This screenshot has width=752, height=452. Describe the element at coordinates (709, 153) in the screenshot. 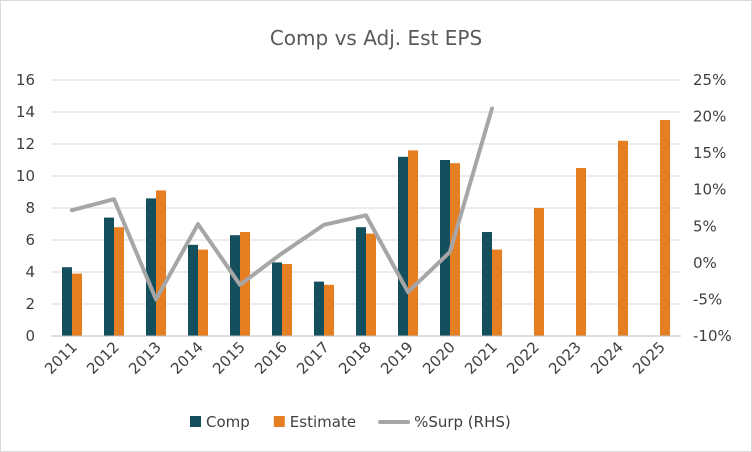

I see `y-right-tick-label: 15%` at that location.